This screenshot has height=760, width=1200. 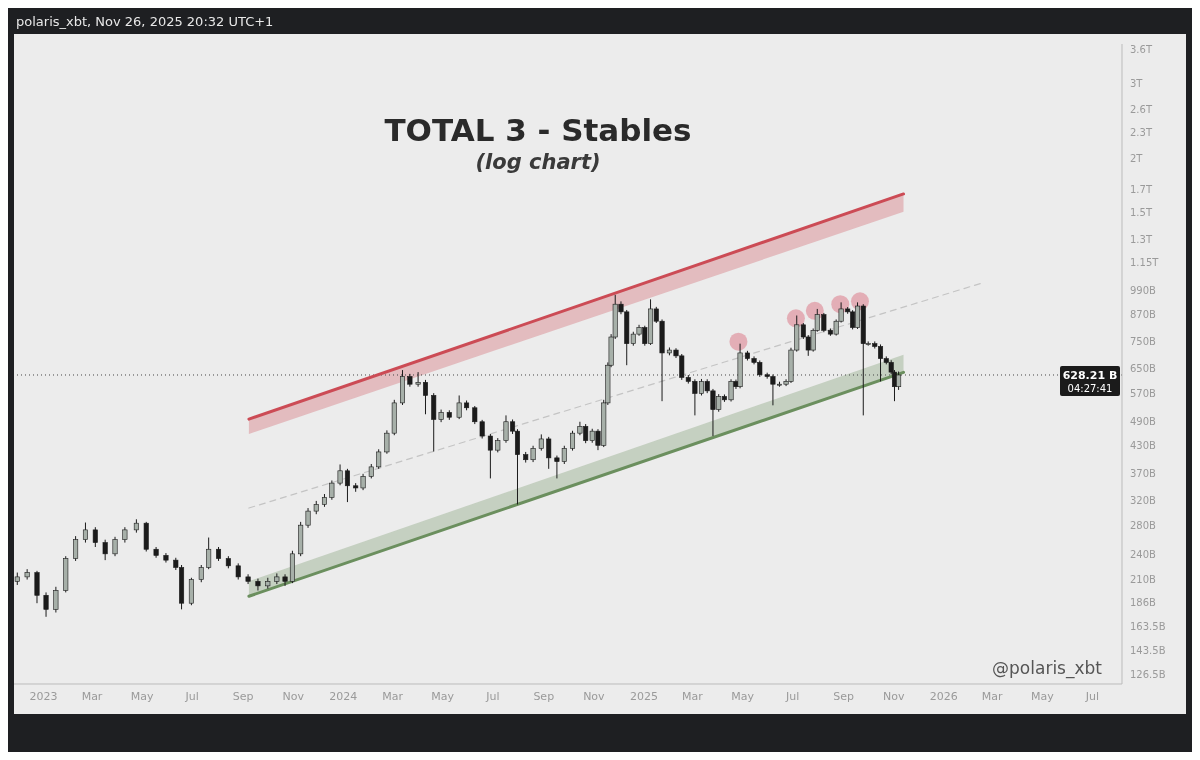 What do you see at coordinates (1143, 555) in the screenshot?
I see `y-tick-label: 240B` at bounding box center [1143, 555].